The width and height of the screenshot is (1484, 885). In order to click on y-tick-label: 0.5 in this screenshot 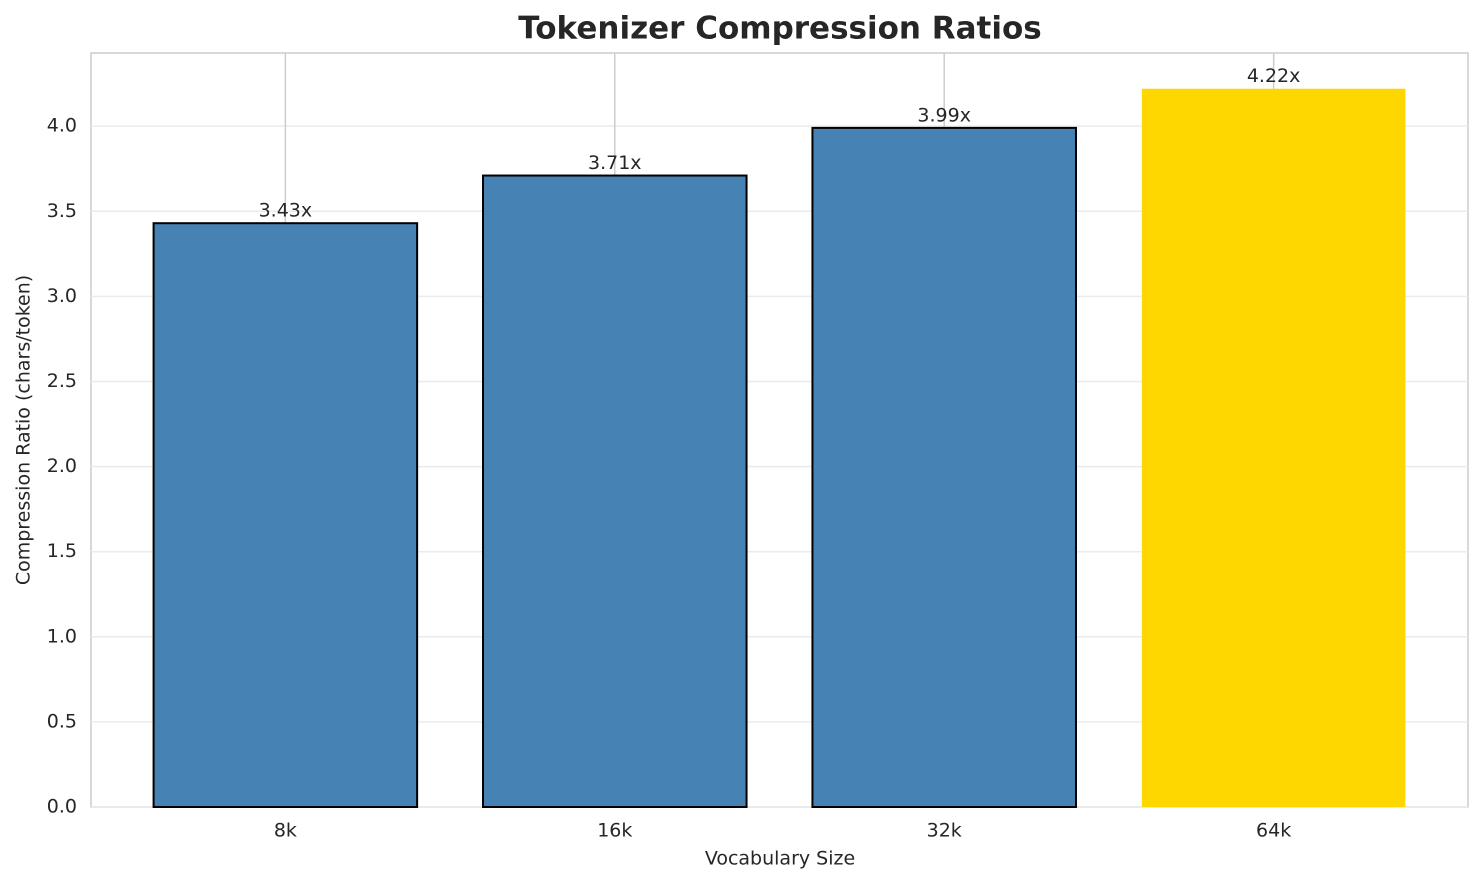, I will do `click(62, 721)`.